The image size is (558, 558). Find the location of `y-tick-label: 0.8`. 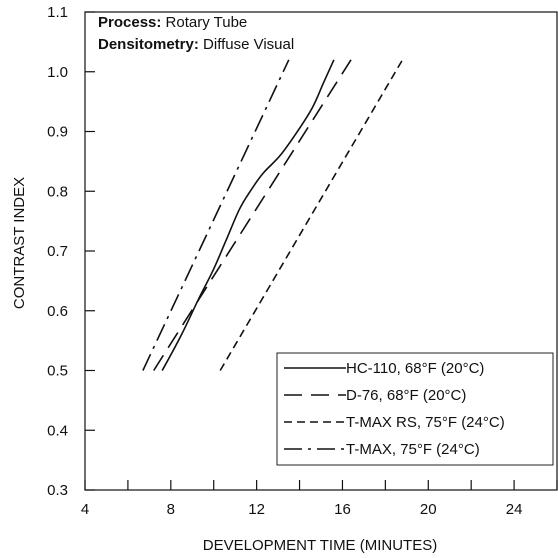

y-tick-label: 0.8 is located at coordinates (57, 191).